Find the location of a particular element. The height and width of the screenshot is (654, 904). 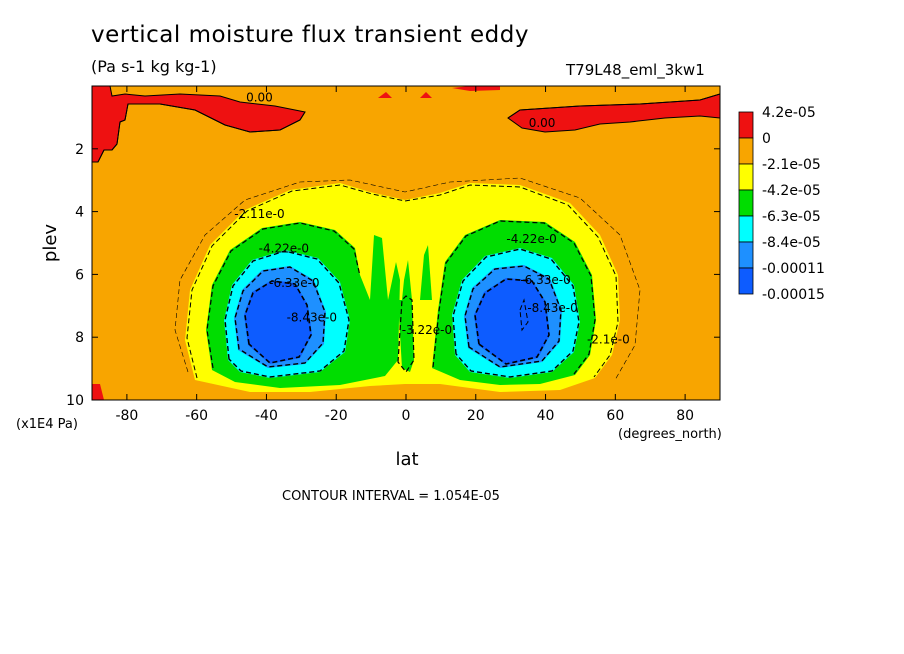

colorbar-label: 0 is located at coordinates (766, 139).